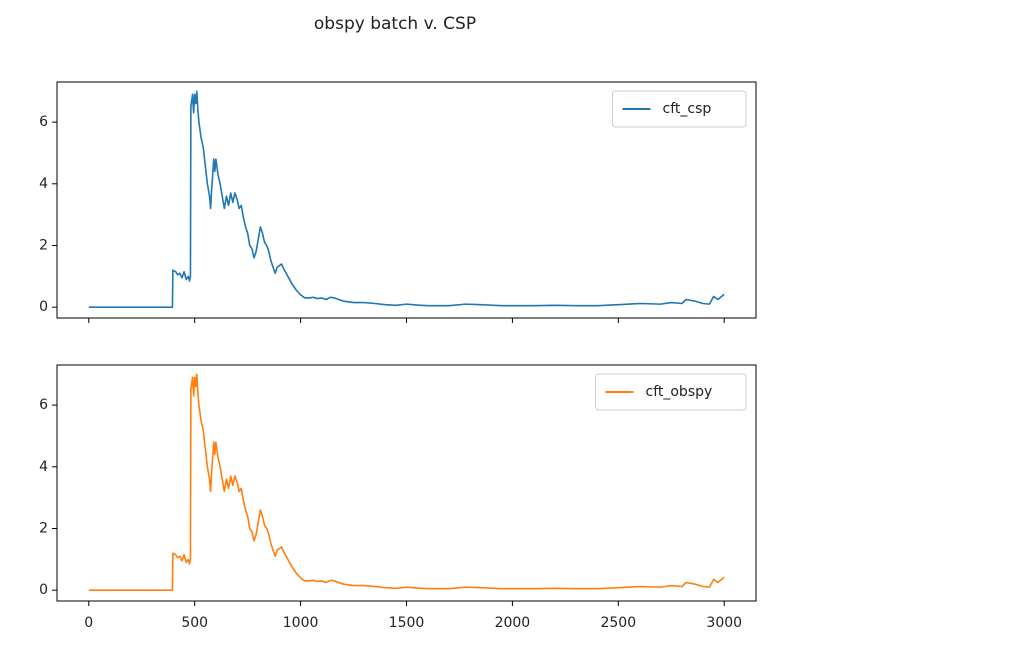 This screenshot has width=1019, height=652. I want to click on x-tick-label: 2500, so click(618, 623).